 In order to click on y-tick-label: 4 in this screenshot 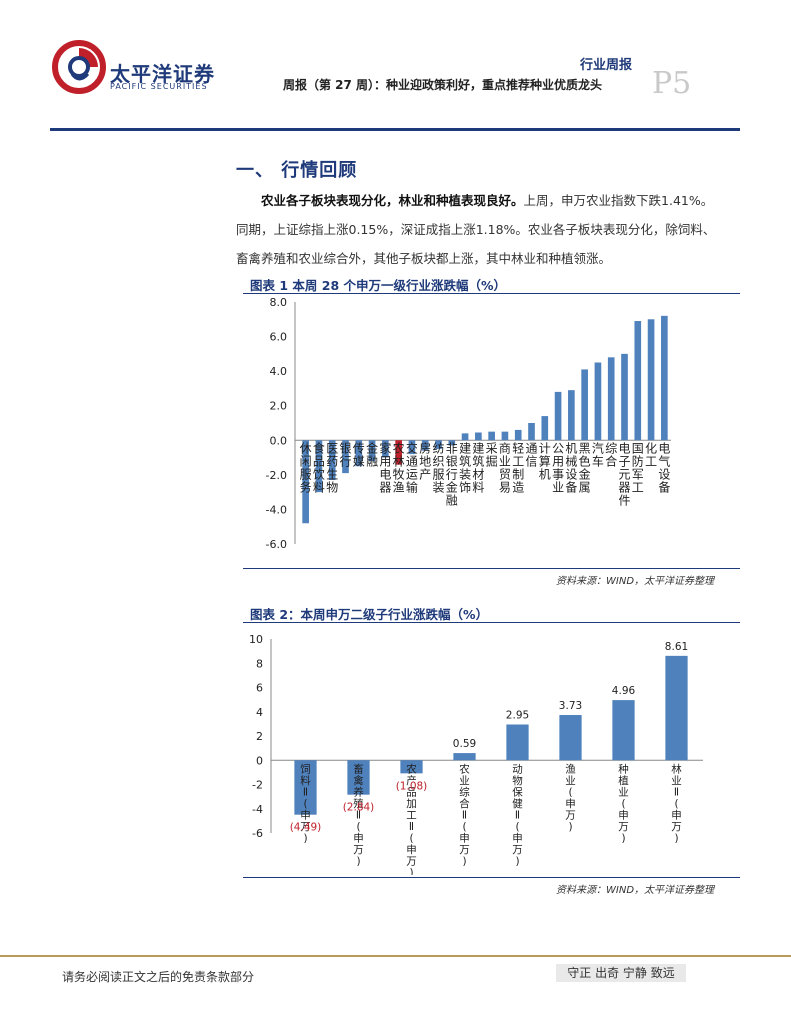, I will do `click(259, 712)`.